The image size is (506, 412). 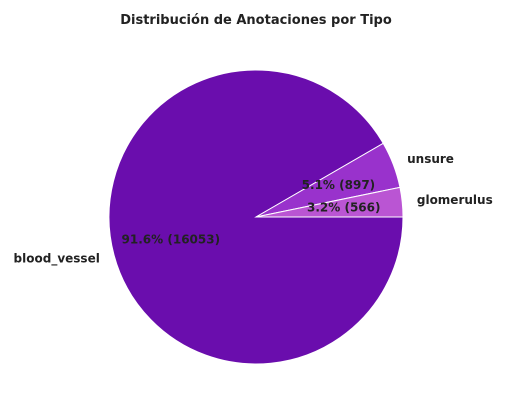 I want to click on percent-labels: 91.6% (16053) 5.1% (897) 3.2% (566), so click(x=251, y=212).